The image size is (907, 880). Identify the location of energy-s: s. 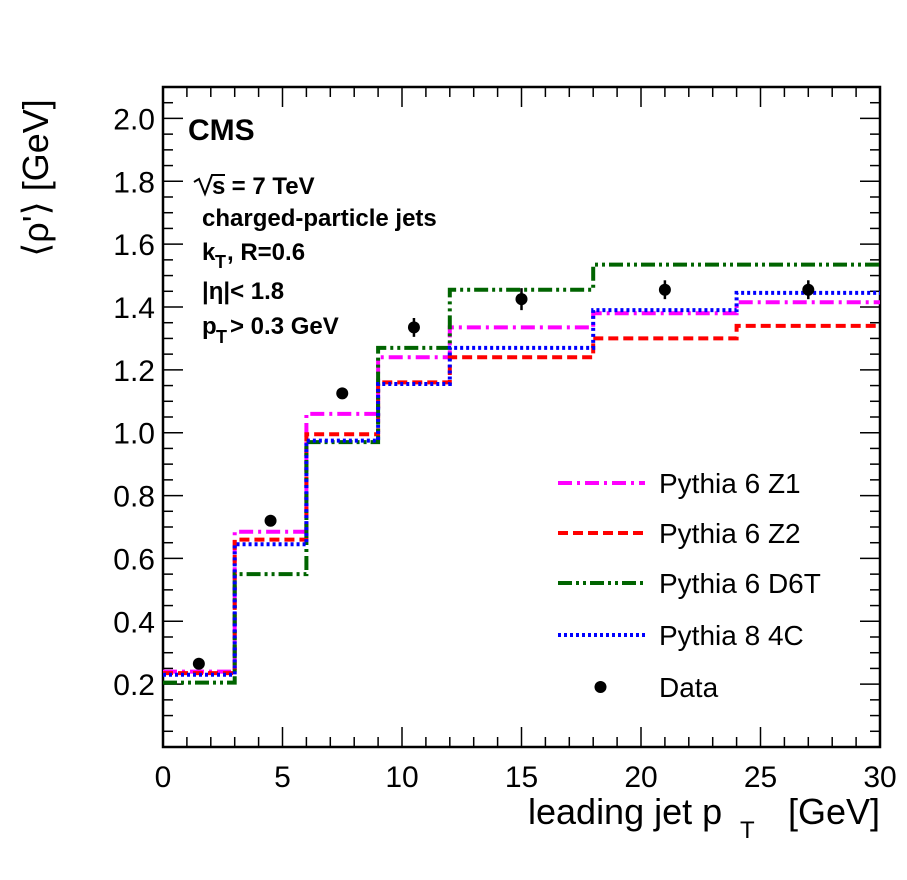
(218, 186).